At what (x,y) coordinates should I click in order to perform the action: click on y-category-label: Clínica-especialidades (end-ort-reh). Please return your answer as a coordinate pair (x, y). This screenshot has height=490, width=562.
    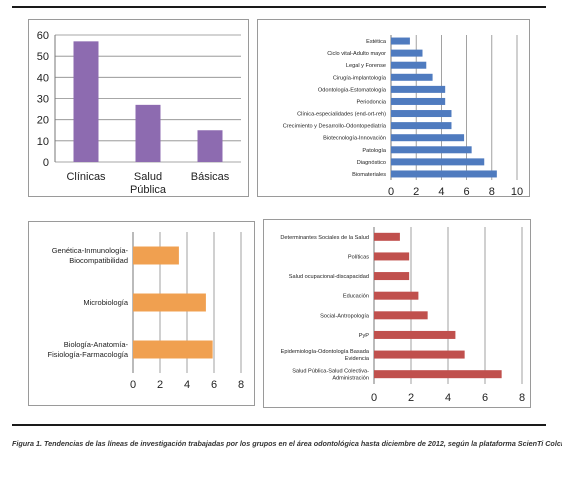
    Looking at the image, I should click on (341, 115).